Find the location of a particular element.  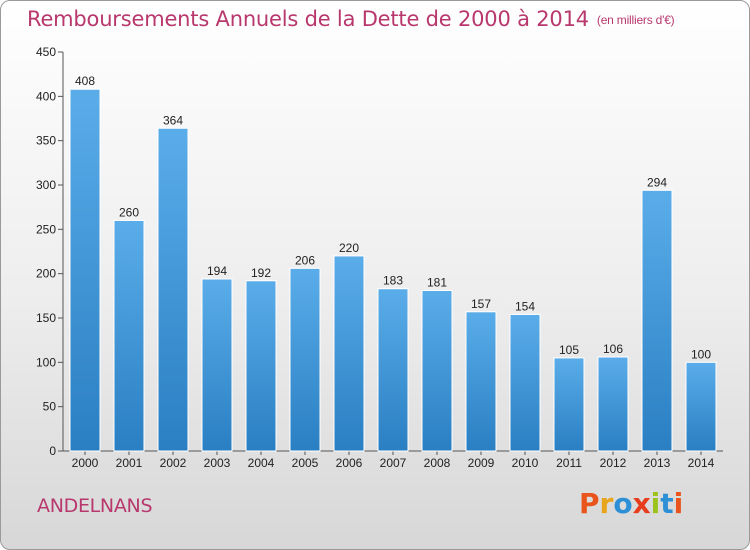

bar-value-label: 192 is located at coordinates (261, 273).